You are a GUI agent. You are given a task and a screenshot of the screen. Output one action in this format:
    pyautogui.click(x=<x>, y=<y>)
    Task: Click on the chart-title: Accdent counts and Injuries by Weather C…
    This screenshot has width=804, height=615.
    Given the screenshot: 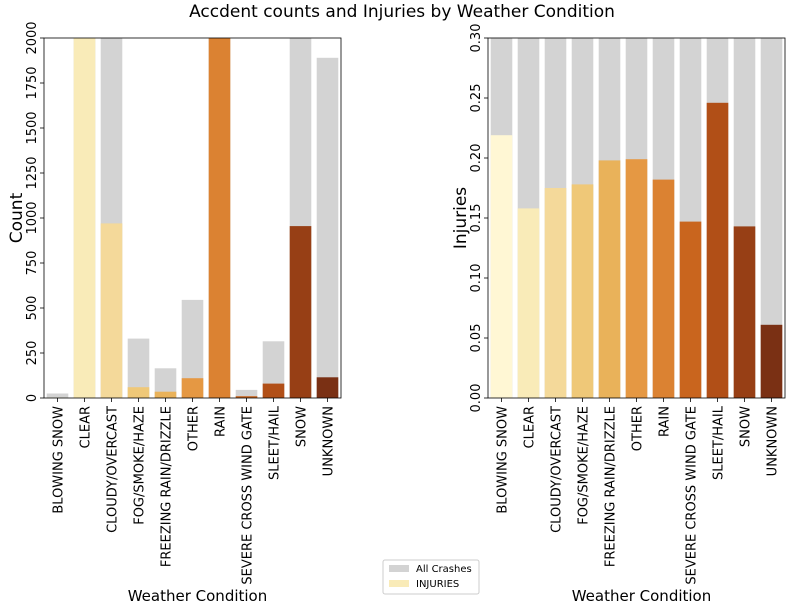 What is the action you would take?
    pyautogui.click(x=402, y=12)
    